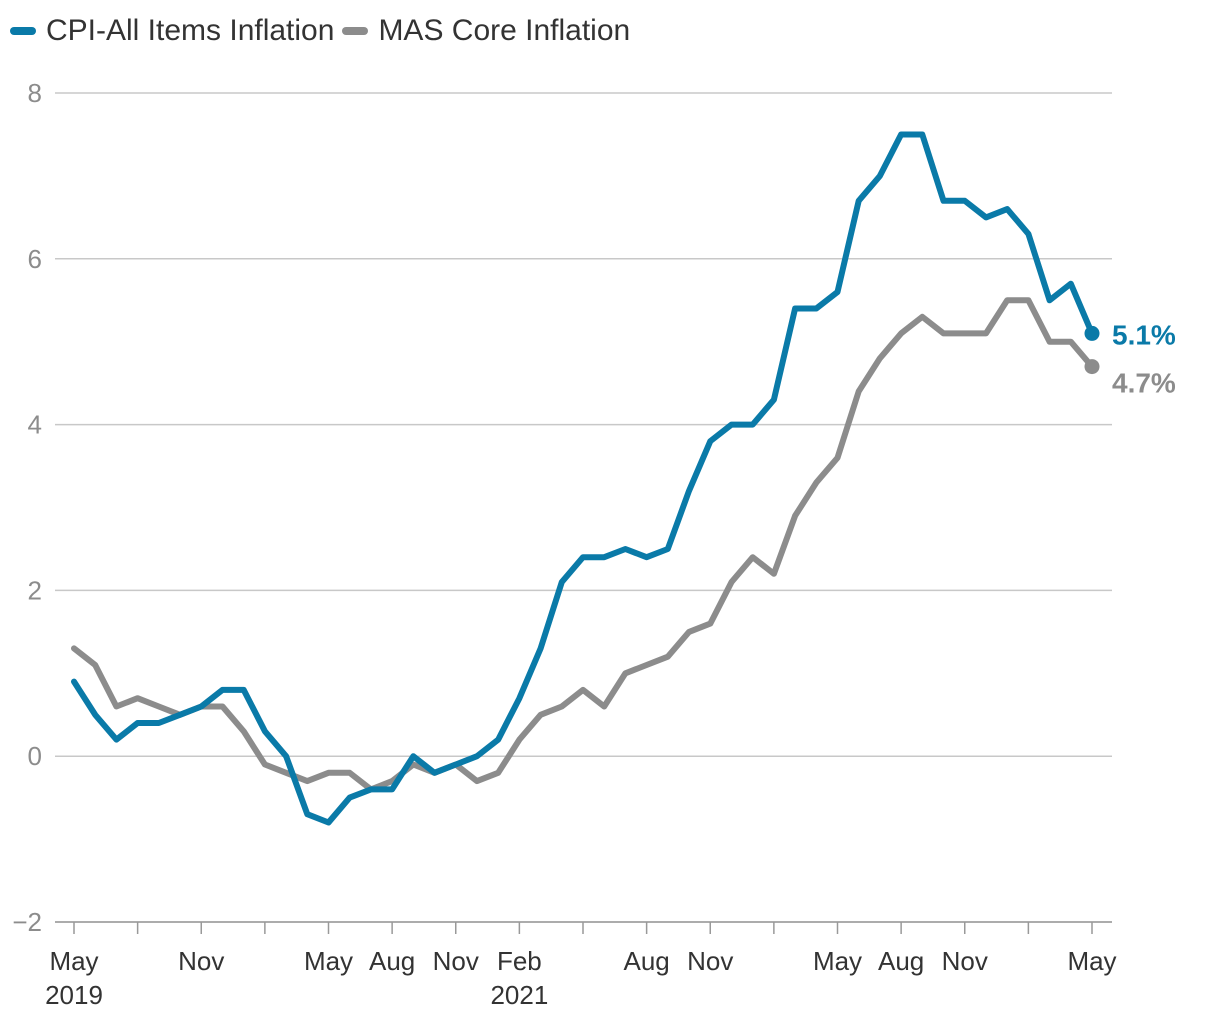 The width and height of the screenshot is (1220, 1020). What do you see at coordinates (190, 30) in the screenshot?
I see `legend-label-cpi: CPI-All Items Inflation` at bounding box center [190, 30].